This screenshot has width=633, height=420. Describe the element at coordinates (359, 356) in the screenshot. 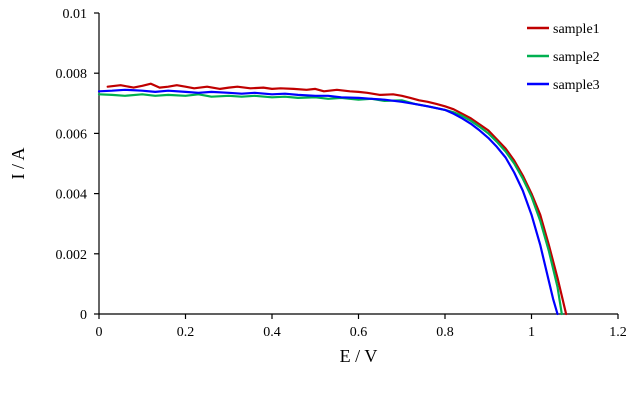

I see `x-axis-title: E / V` at that location.